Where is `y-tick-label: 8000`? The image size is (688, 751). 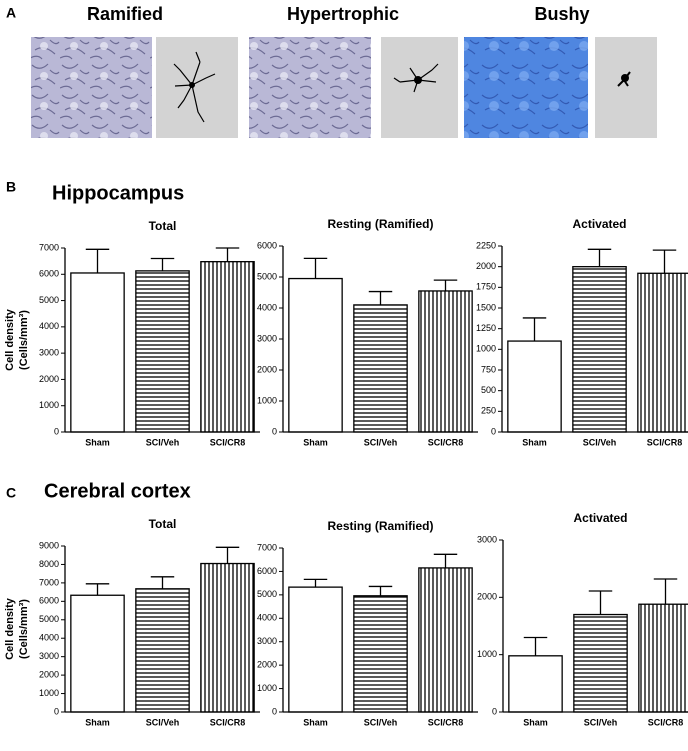 y-tick-label: 8000 is located at coordinates (49, 564).